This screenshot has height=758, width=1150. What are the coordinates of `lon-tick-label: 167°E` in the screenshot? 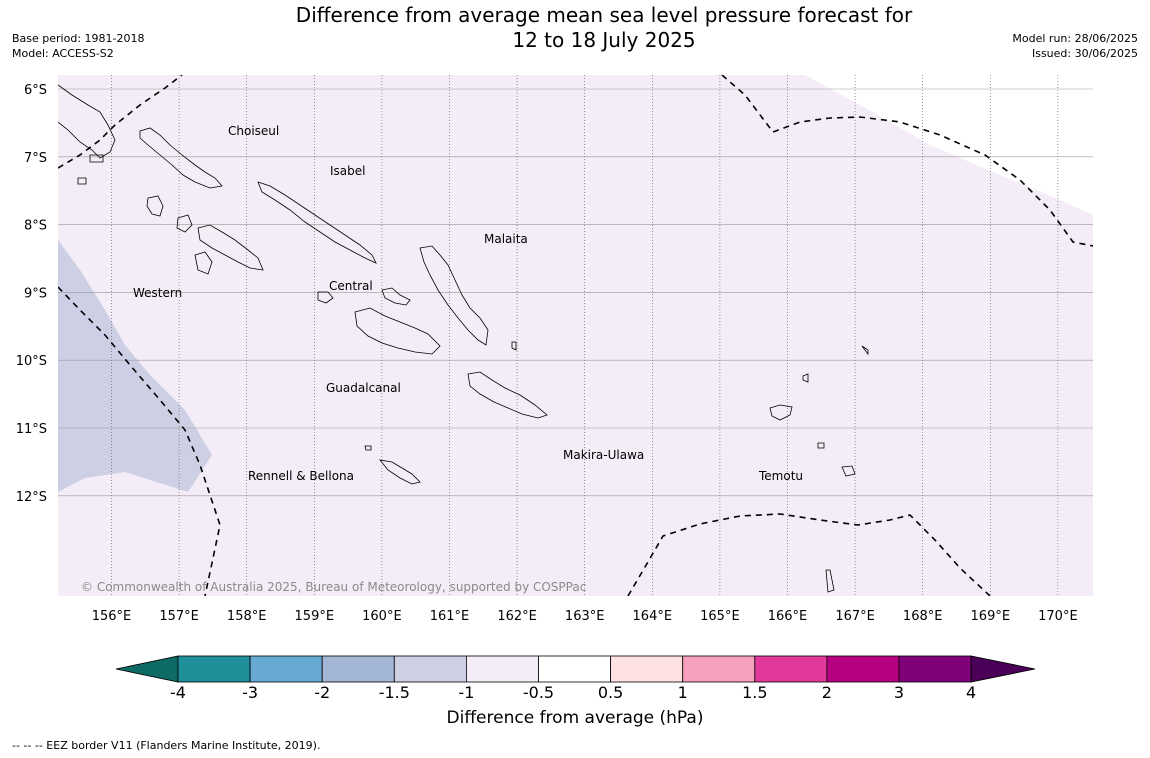 It's located at (855, 616).